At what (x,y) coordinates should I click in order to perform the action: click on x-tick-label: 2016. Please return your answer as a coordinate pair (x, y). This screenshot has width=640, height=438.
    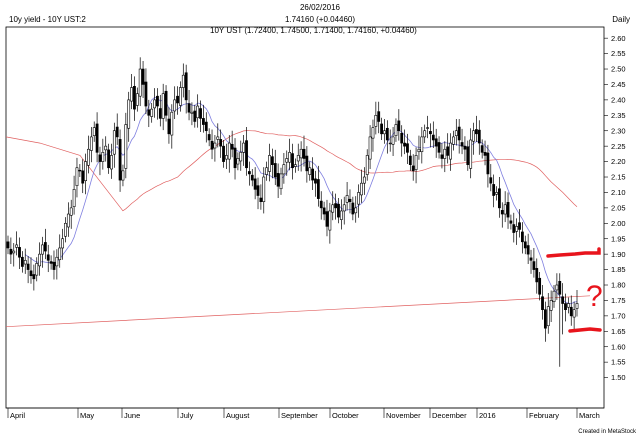
    Looking at the image, I should click on (487, 415).